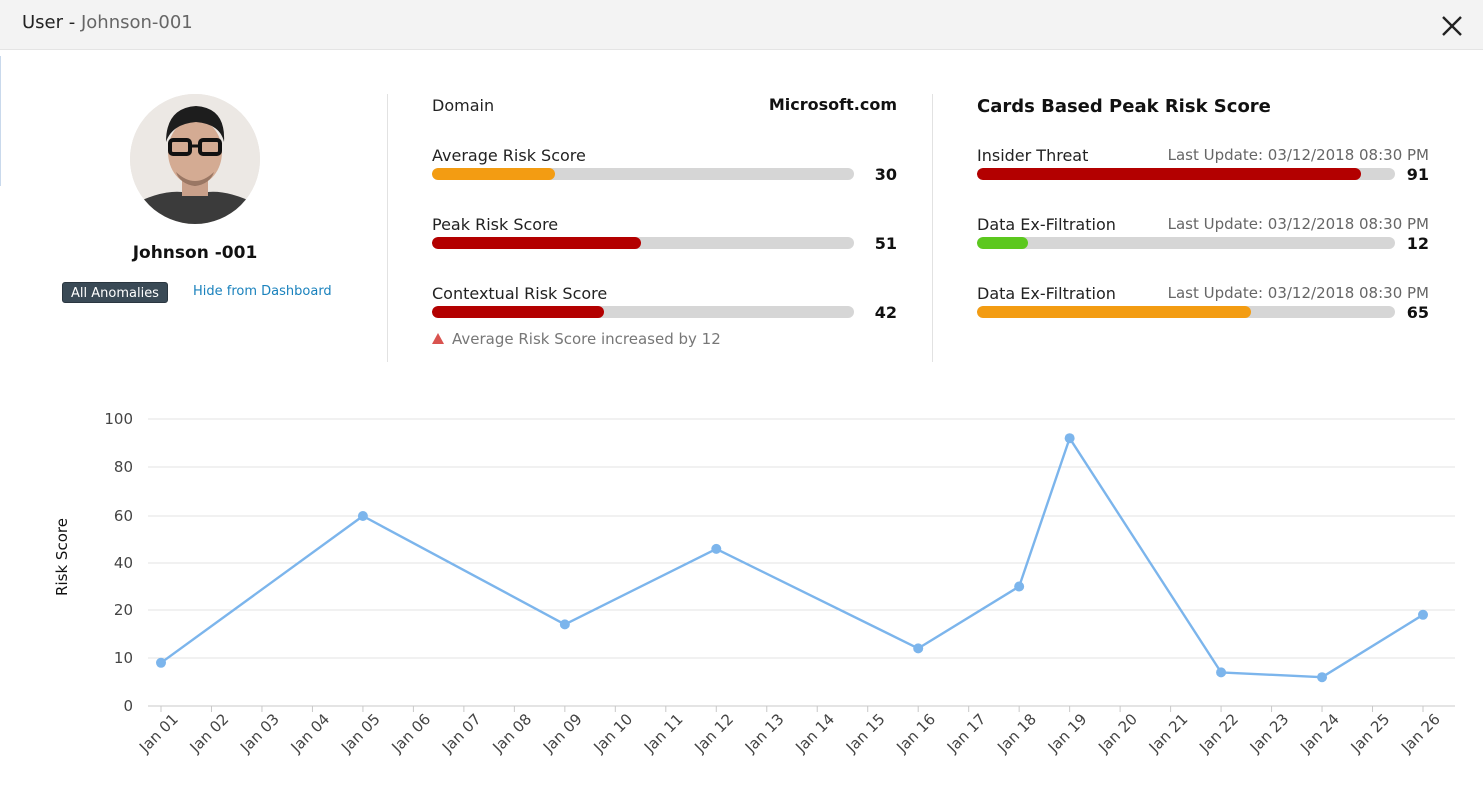 Image resolution: width=1483 pixels, height=786 pixels. What do you see at coordinates (51, 22) in the screenshot?
I see `title-prefix: User -` at bounding box center [51, 22].